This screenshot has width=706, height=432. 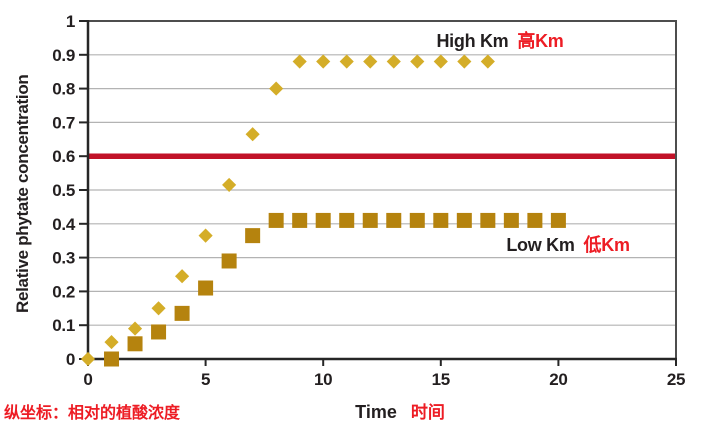 I want to click on x-tick-label: 15, so click(x=441, y=379).